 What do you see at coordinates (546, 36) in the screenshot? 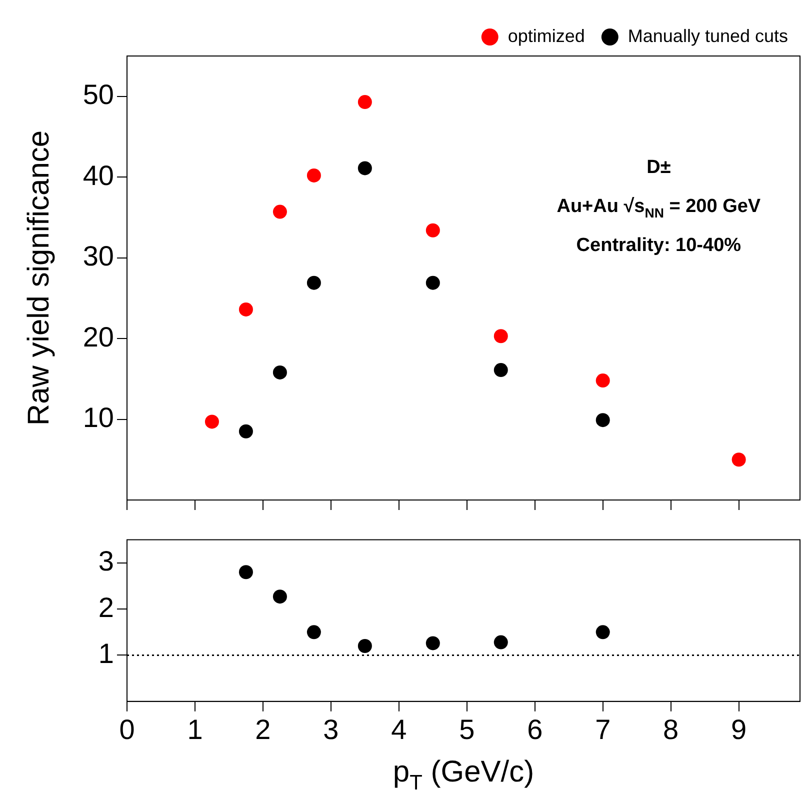
I see `legend-label: optimized` at bounding box center [546, 36].